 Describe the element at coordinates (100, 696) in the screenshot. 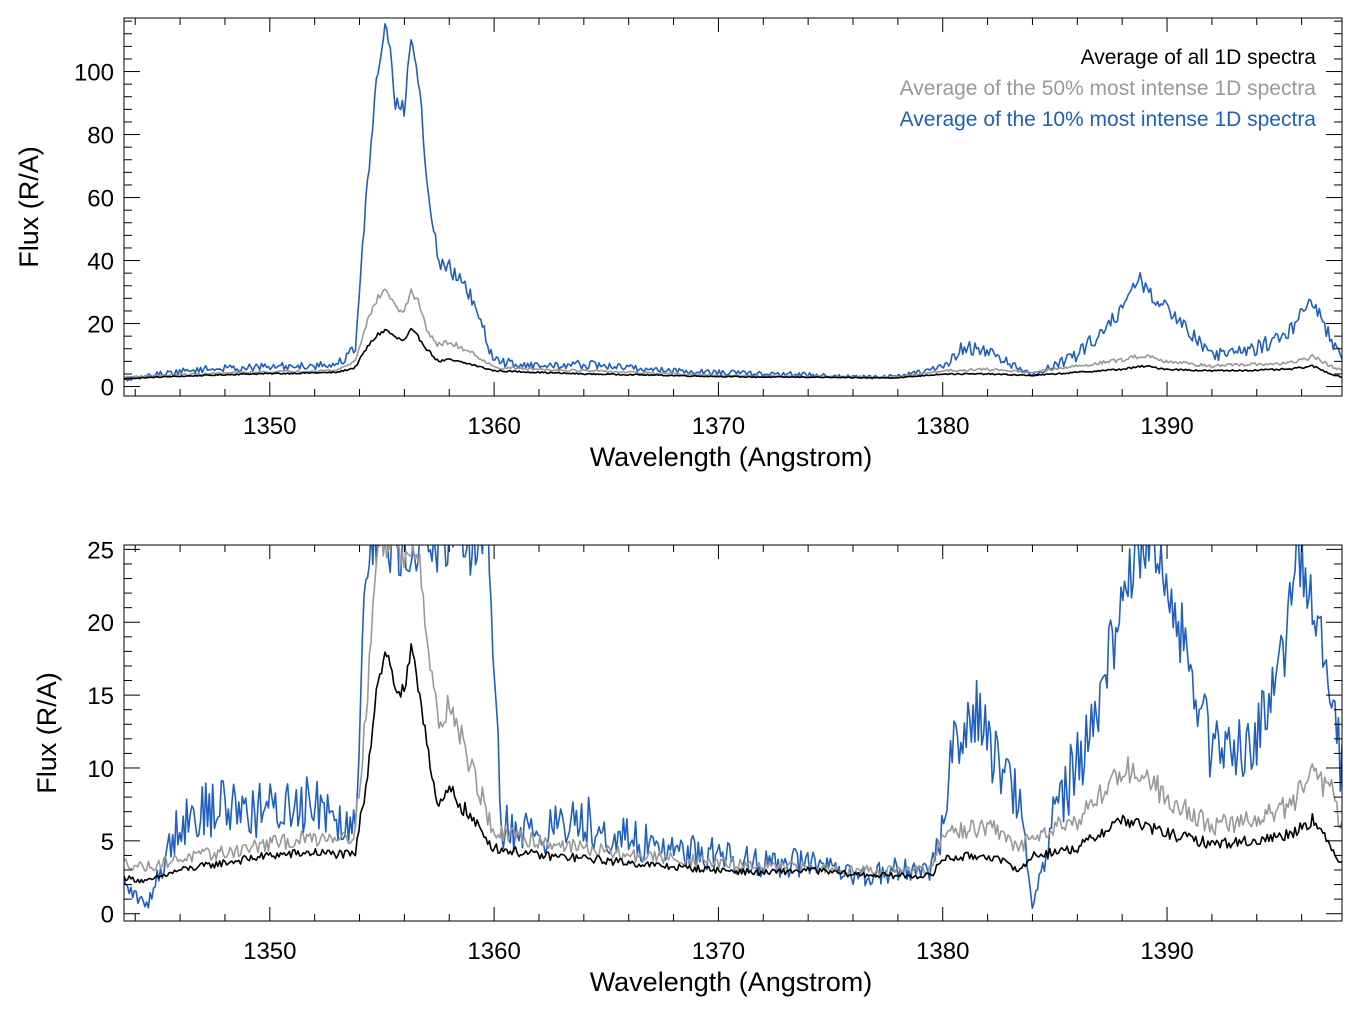

I see `y-tick-label: 15` at that location.